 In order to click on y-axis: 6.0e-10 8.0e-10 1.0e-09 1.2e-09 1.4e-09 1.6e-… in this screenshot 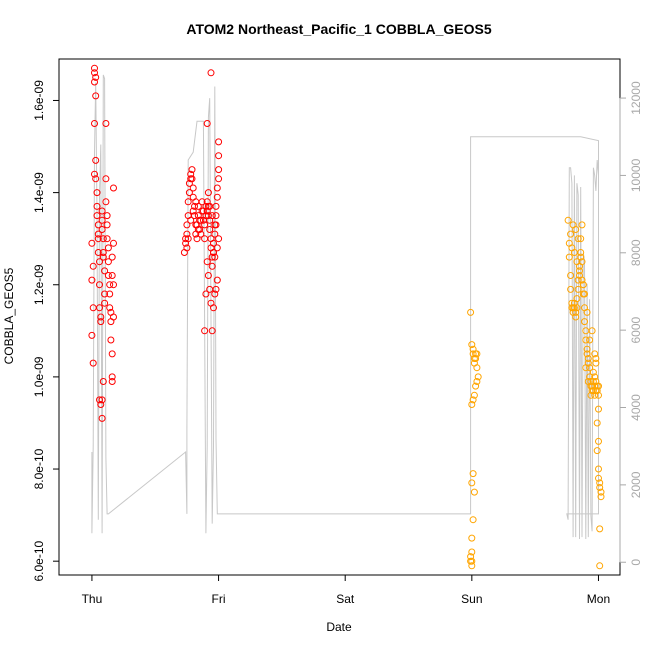, I will do `click(46, 331)`.